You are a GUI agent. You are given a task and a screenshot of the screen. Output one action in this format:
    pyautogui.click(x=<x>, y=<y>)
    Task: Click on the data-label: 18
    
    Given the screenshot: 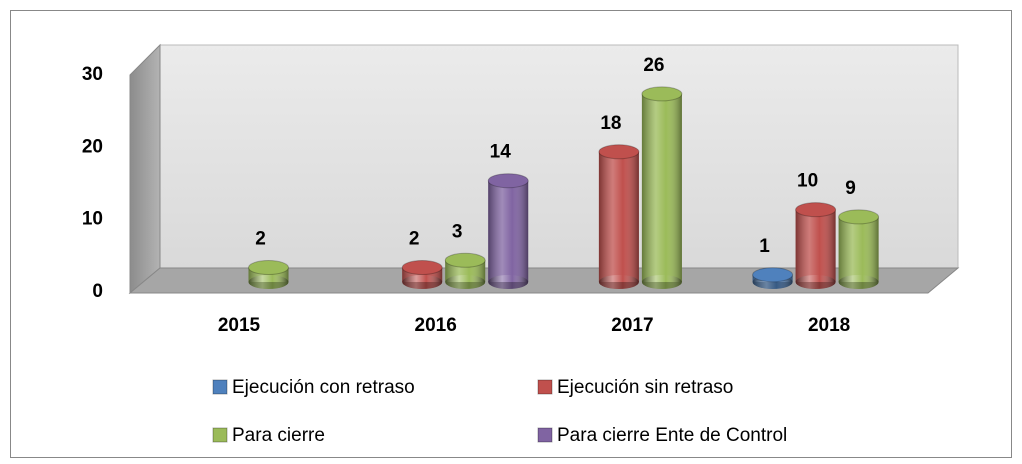 What is the action you would take?
    pyautogui.click(x=610, y=123)
    